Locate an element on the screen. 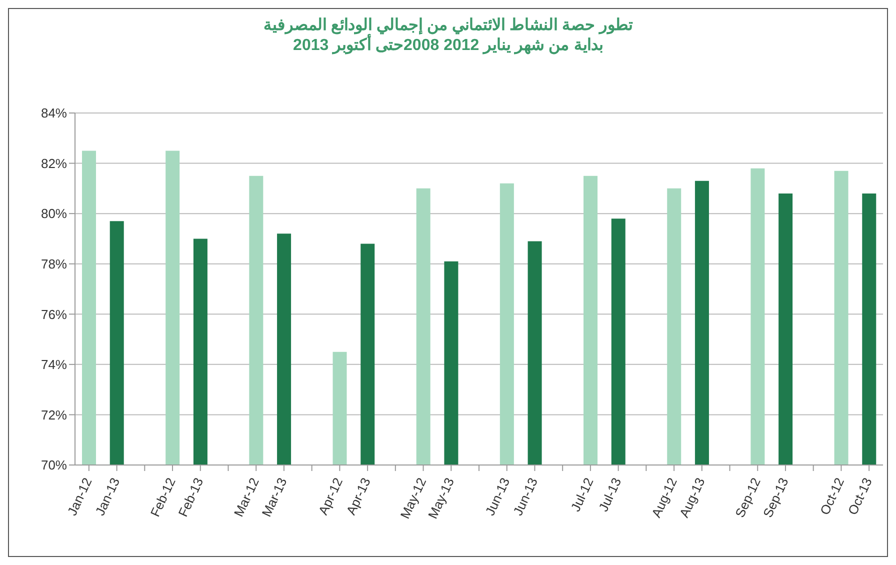 Image resolution: width=896 pixels, height=565 pixels. y-tick-label: 84% is located at coordinates (54, 113).